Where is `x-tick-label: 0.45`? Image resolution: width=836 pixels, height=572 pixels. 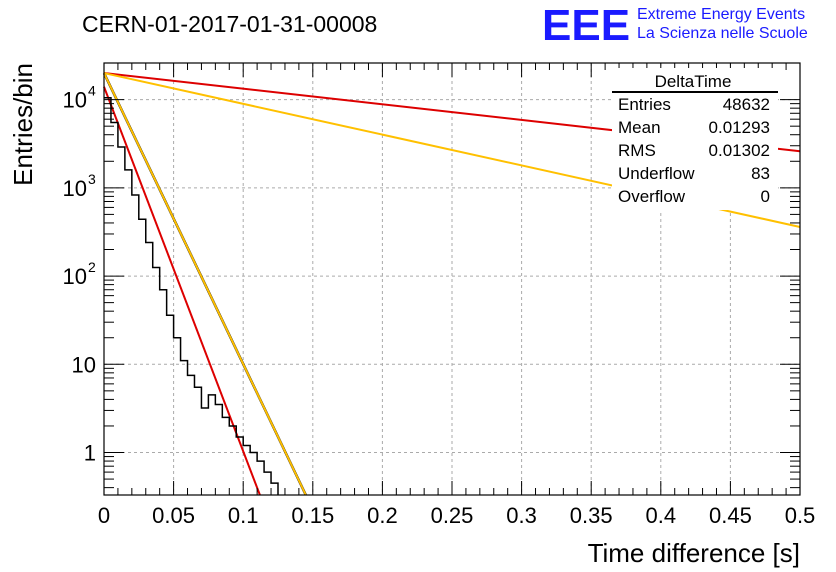
x-tick-label: 0.45 is located at coordinates (730, 515).